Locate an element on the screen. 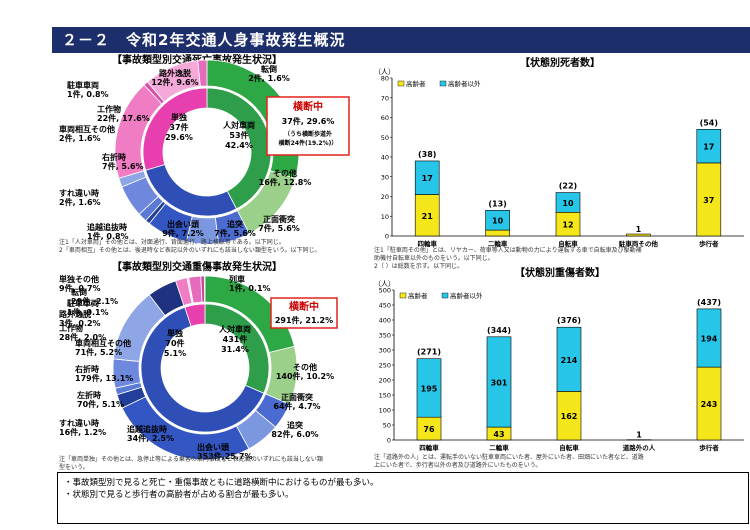 The width and height of the screenshot is (750, 530). serious-state-legend: 高齢者 高齢者以外 is located at coordinates (441, 295).